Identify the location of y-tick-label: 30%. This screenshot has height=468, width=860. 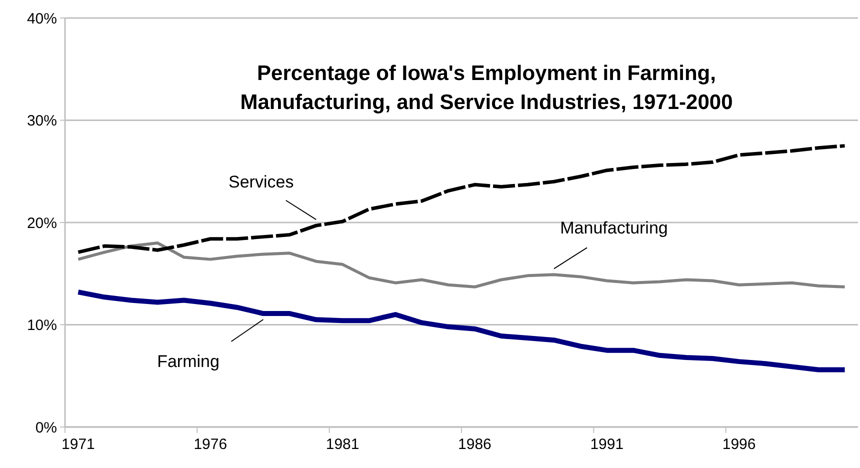
(41, 121).